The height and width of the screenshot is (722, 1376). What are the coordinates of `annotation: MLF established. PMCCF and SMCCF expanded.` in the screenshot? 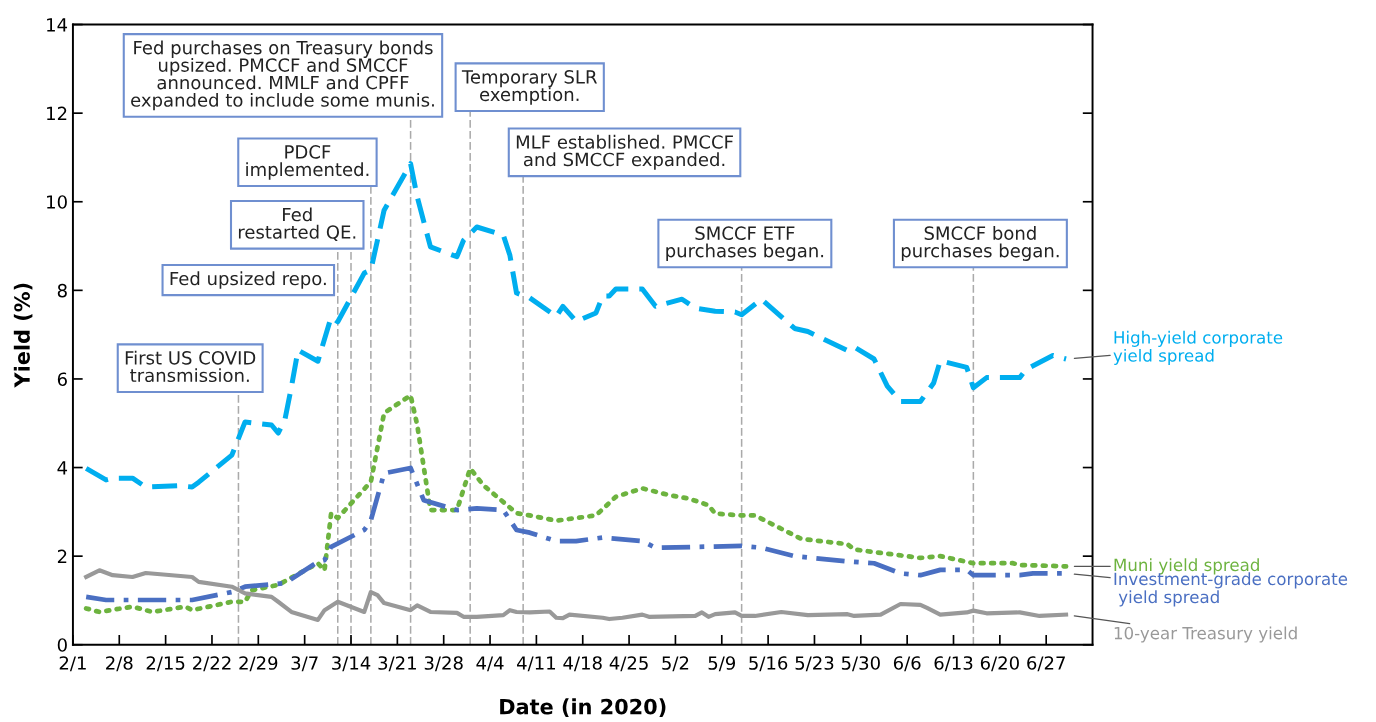 It's located at (624, 152).